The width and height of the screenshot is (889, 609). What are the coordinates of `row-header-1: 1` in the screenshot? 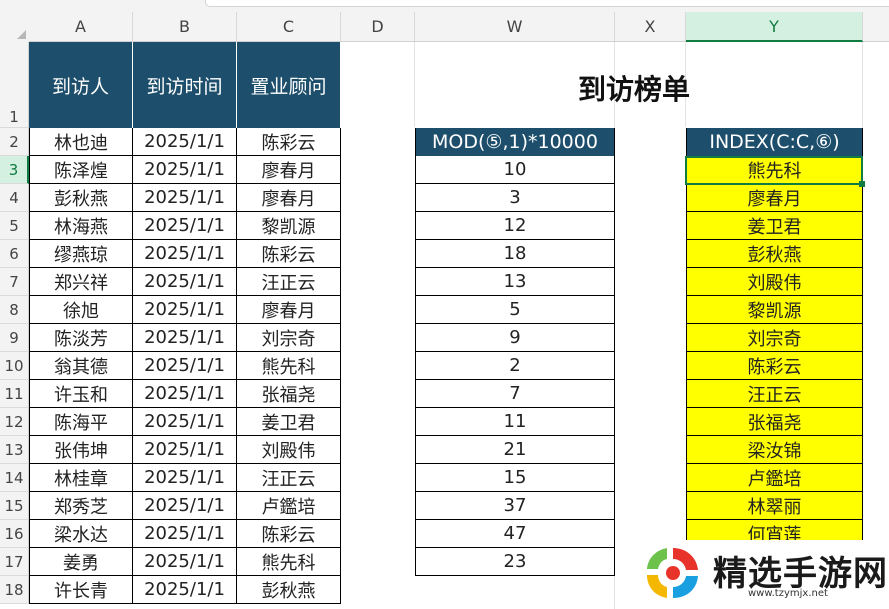 It's located at (14, 85).